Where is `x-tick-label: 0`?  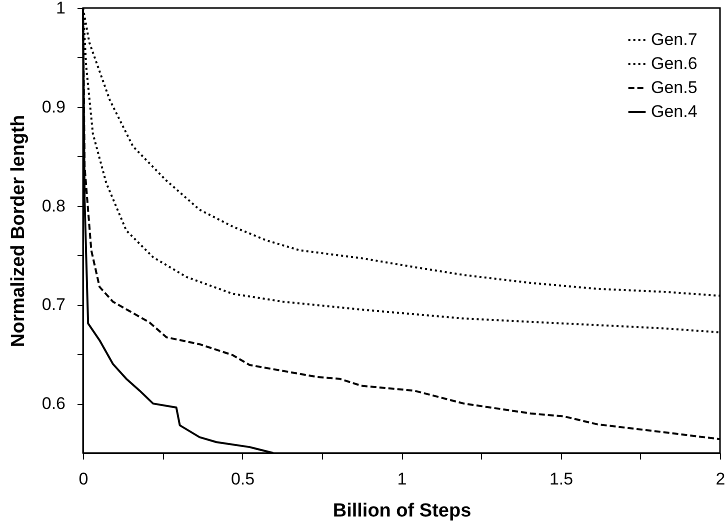
x-tick-label: 0 is located at coordinates (83, 479).